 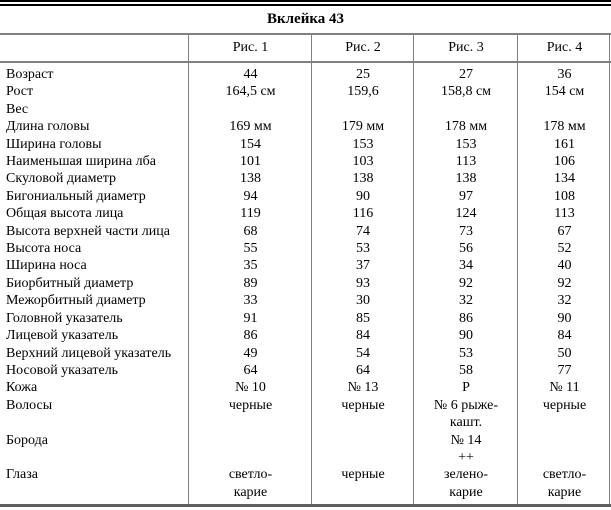 What do you see at coordinates (564, 353) in the screenshot?
I see `value-cell: 50` at bounding box center [564, 353].